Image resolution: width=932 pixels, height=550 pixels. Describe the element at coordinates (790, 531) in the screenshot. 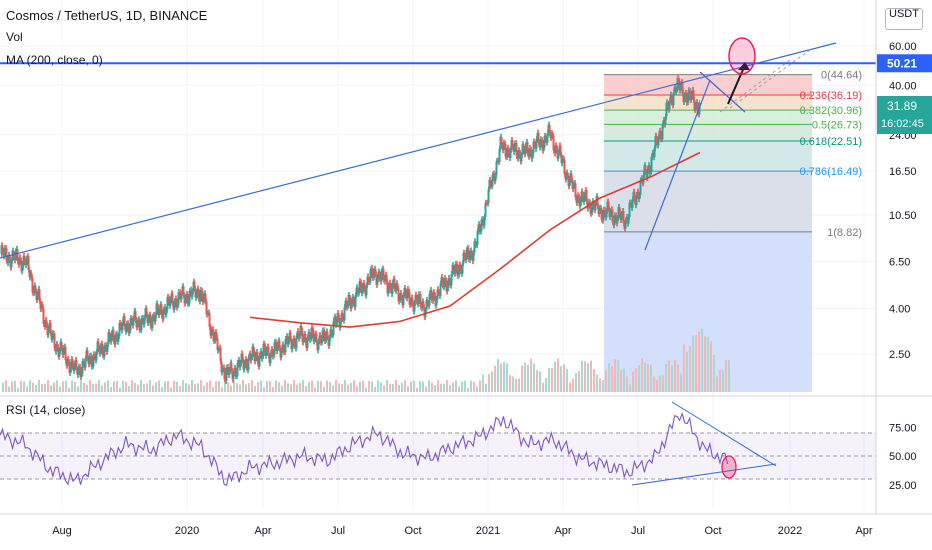

I see `time-axis-tick: 2022` at that location.